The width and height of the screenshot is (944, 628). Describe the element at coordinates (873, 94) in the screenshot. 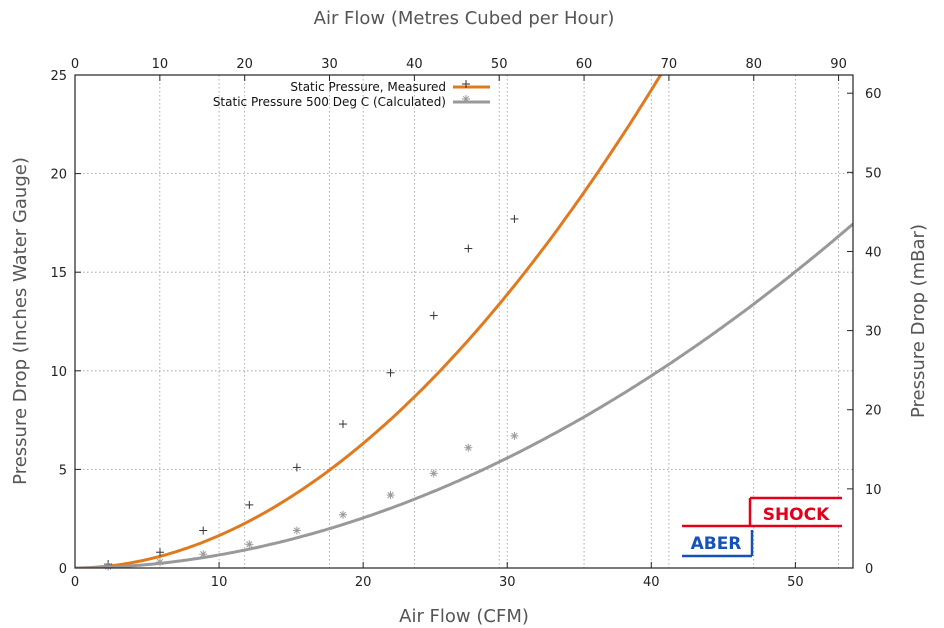

I see `y2-tick-label: 60` at that location.